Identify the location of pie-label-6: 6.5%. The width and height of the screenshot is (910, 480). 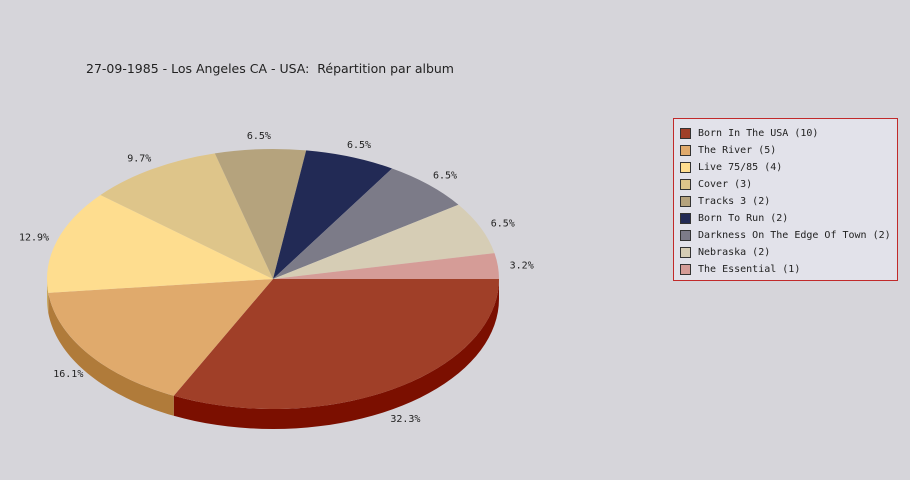
(445, 176).